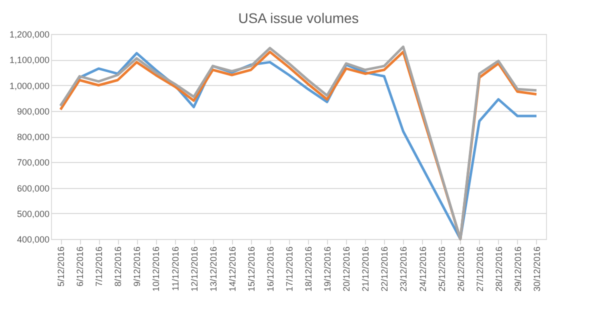  What do you see at coordinates (309, 269) in the screenshot?
I see `x-tick-label: 18/12/2016` at bounding box center [309, 269].